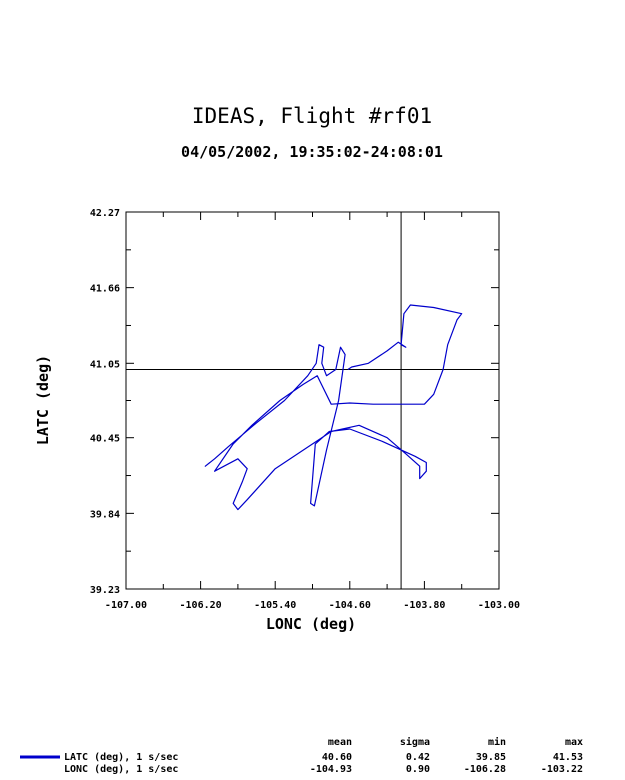 This screenshot has height=780, width=625. Describe the element at coordinates (340, 742) in the screenshot. I see `stats-header-mean: mean` at that location.